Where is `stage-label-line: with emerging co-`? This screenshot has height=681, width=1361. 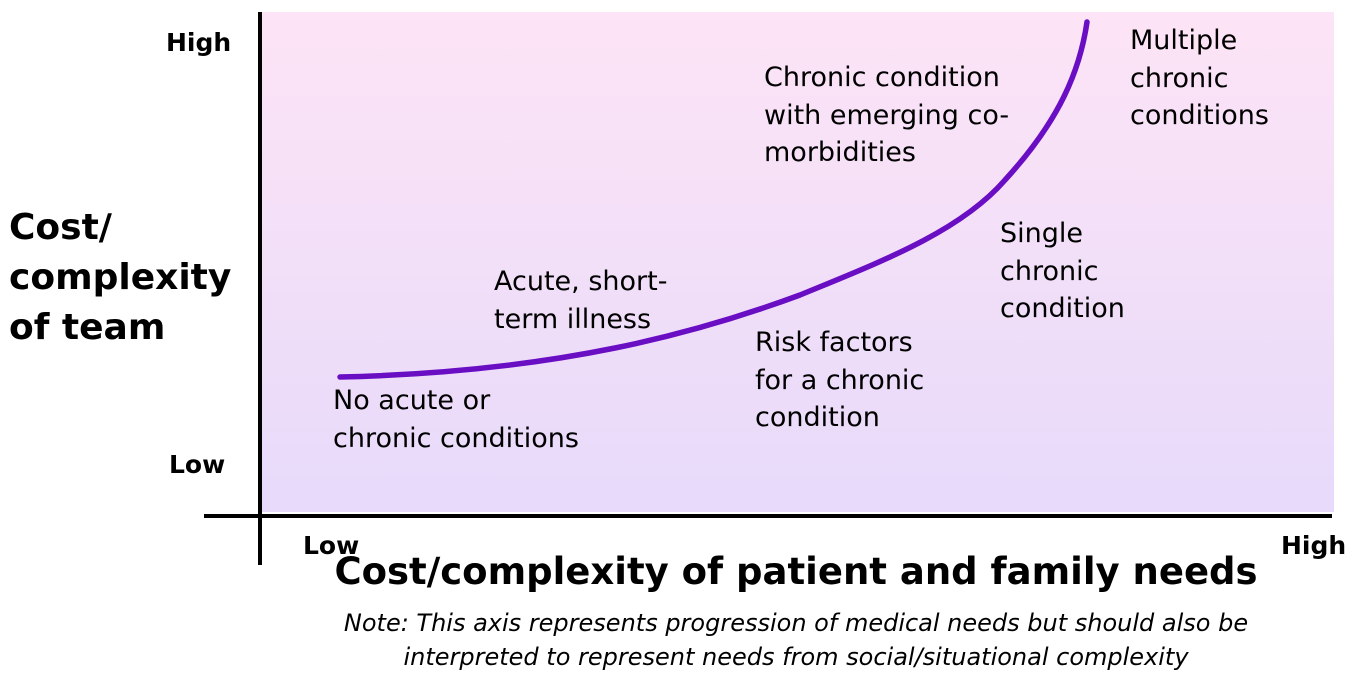
stage-label-line: with emerging co- is located at coordinates (887, 115).